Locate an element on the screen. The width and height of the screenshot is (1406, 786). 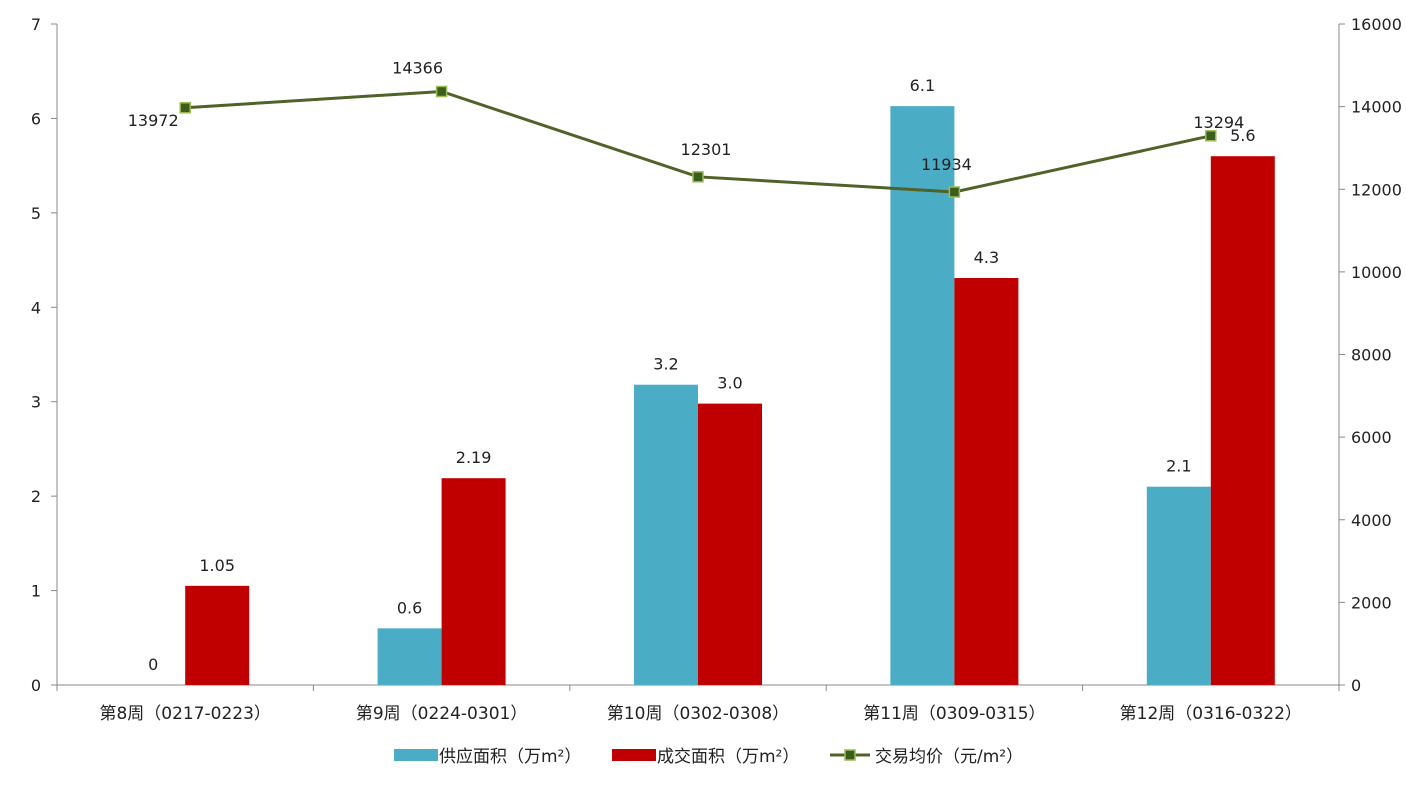
bar-value-label: 3.2 is located at coordinates (665, 364).